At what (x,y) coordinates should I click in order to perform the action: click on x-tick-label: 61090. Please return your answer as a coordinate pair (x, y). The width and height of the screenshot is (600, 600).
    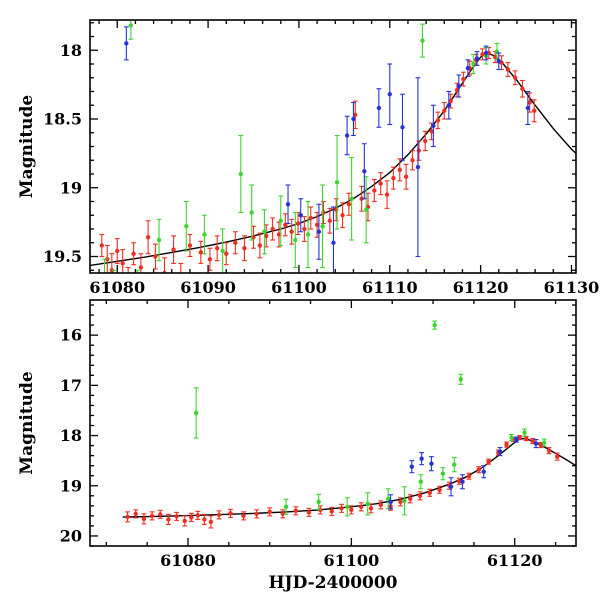
    Looking at the image, I should click on (208, 287).